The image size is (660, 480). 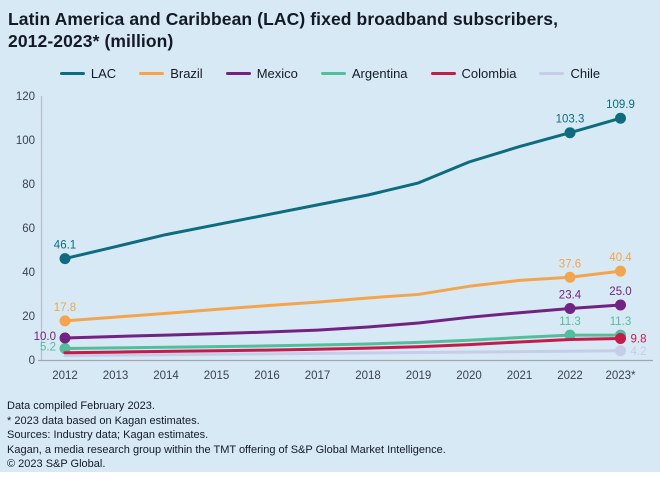 What do you see at coordinates (639, 339) in the screenshot?
I see `value-label-colombia-11: 9.8` at bounding box center [639, 339].